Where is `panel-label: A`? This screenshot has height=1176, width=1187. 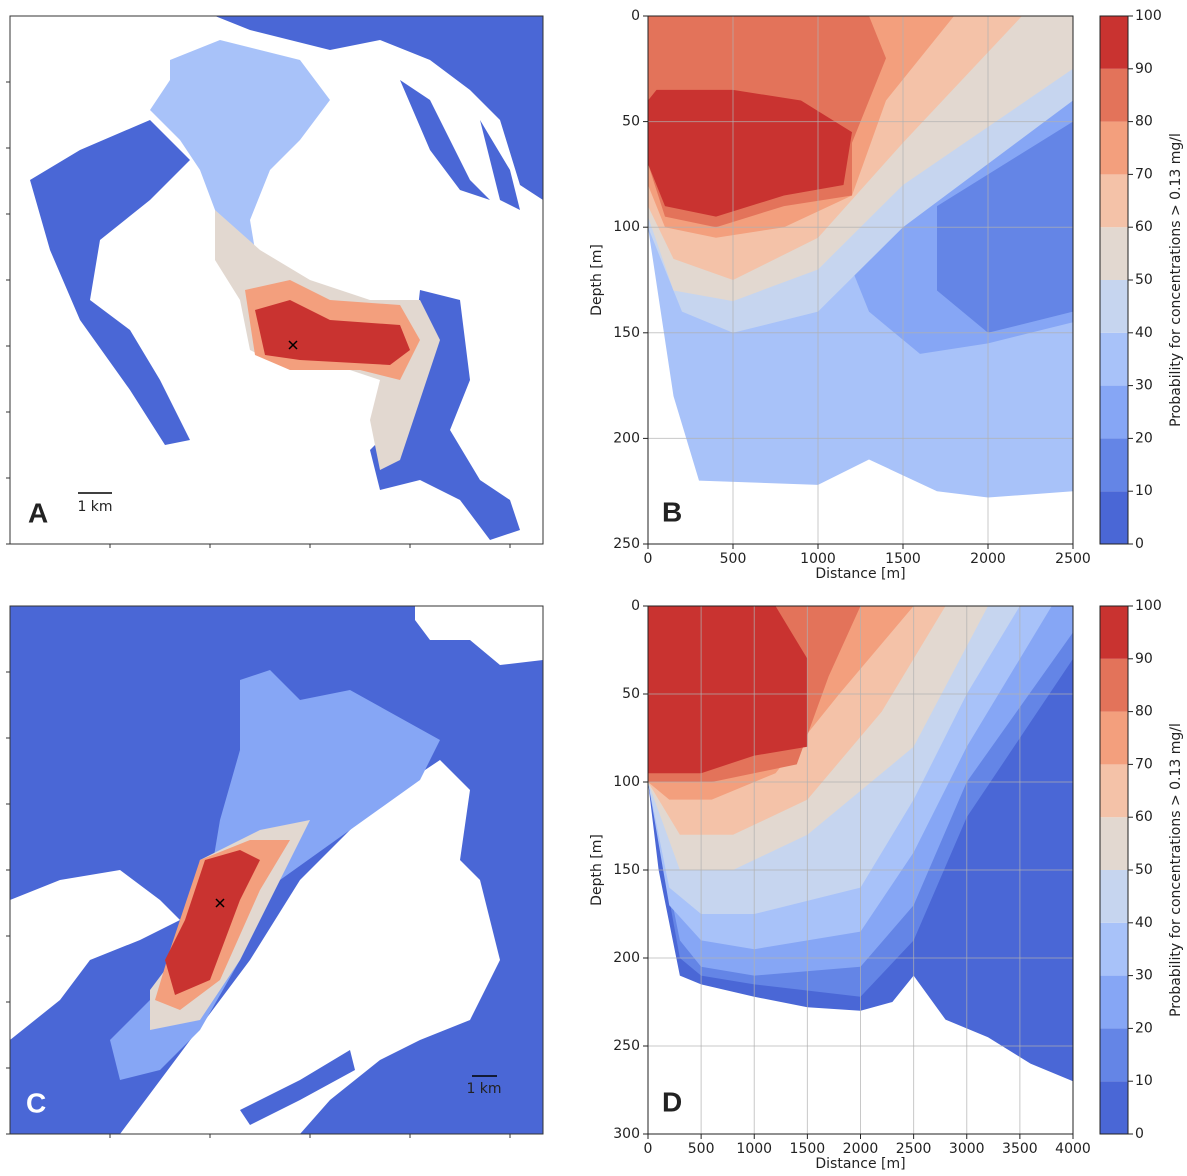 panel-label: A is located at coordinates (38, 512).